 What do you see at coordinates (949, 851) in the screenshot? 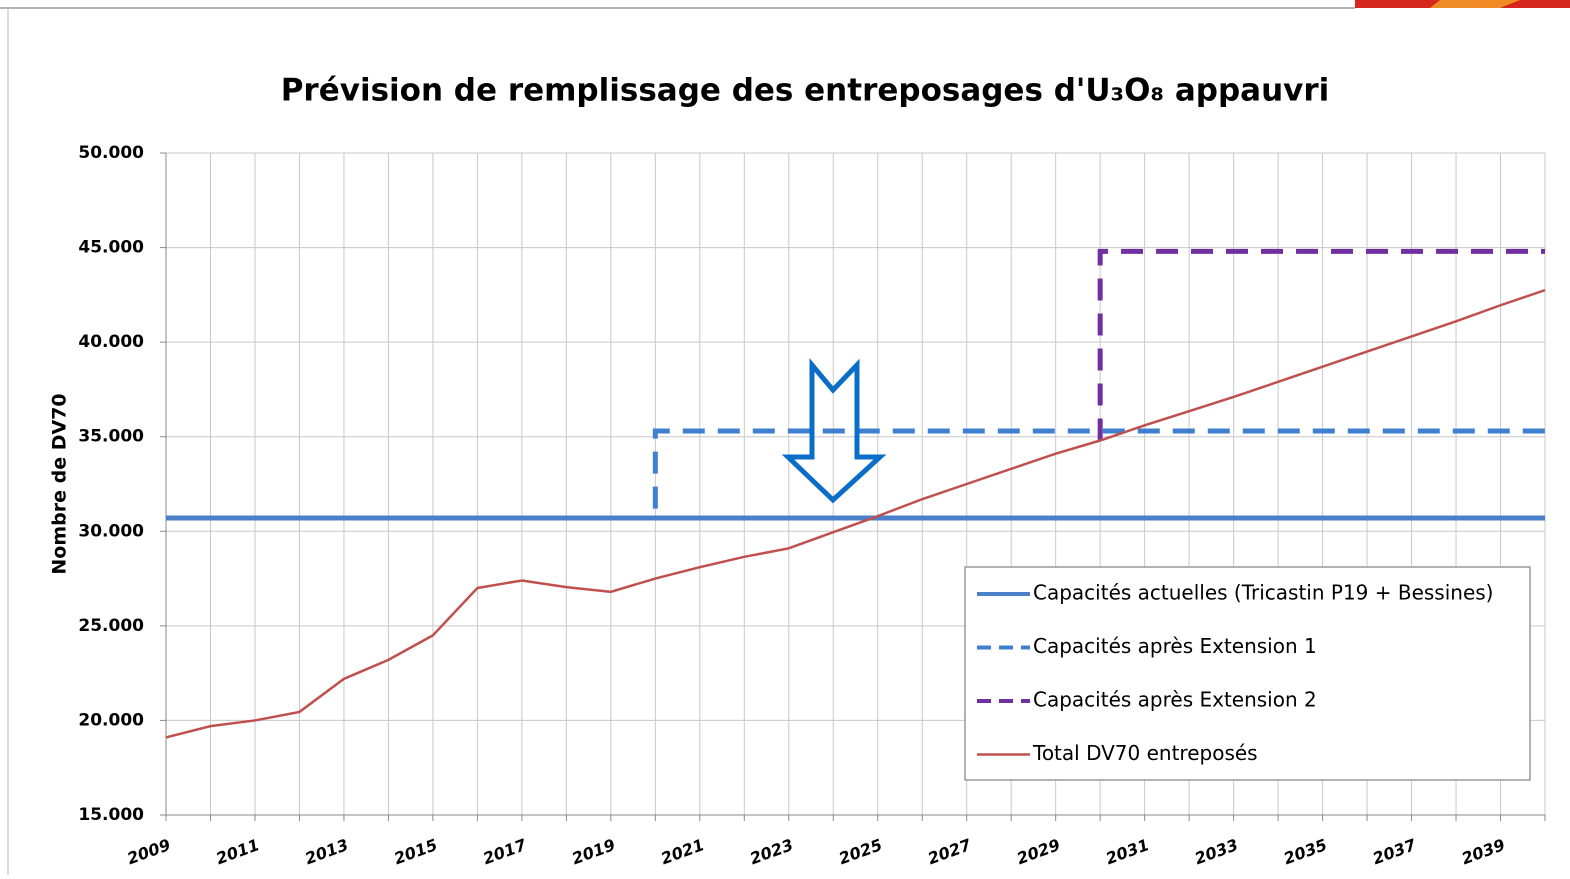
I see `x-tick-label: 2027` at bounding box center [949, 851].